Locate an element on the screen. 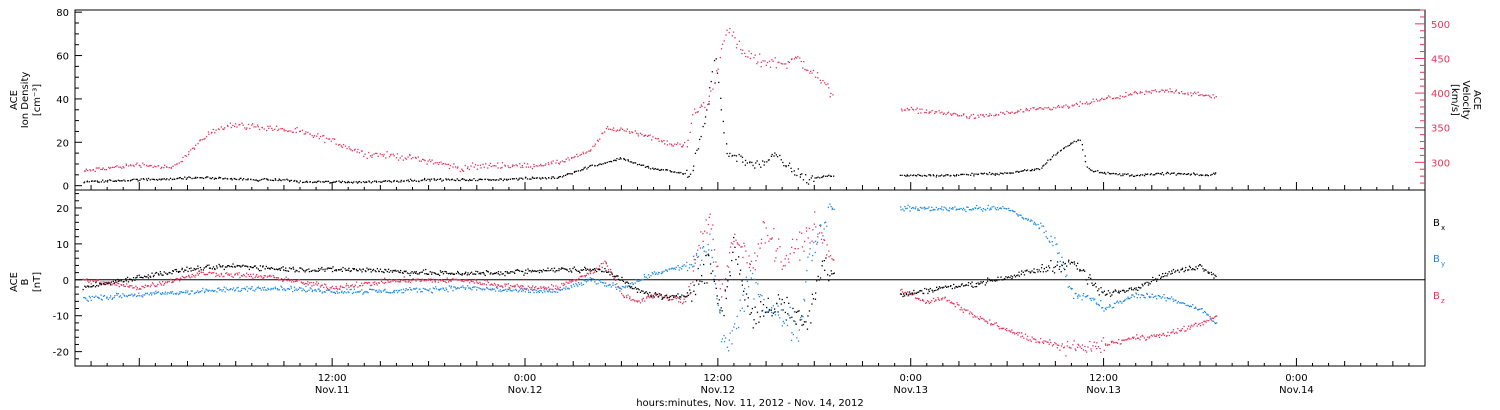 Image resolution: width=1500 pixels, height=410 pixels. top-left-tick-label: 0 is located at coordinates (66, 187).